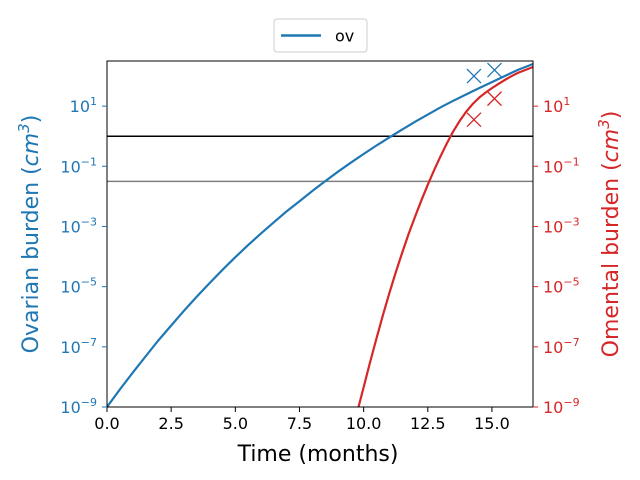  Describe the element at coordinates (31, 259) in the screenshot. I see `left-axis-label-base: Ovarian burden (` at that location.